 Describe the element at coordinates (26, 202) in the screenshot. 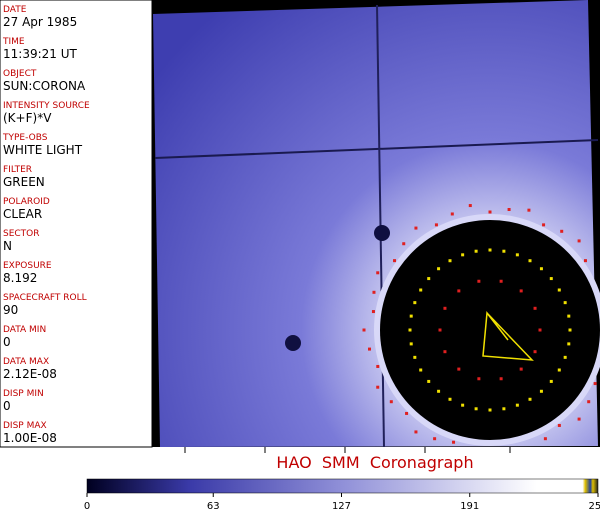

I see `field-label: POLAROID` at that location.